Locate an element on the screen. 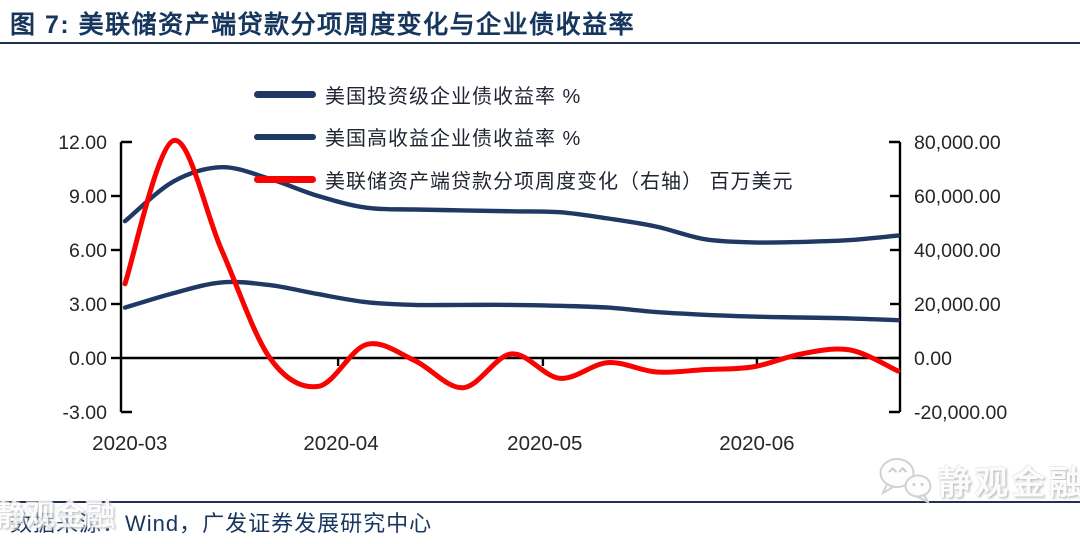  legend-item-fed-loans-weekly-change: 美联储资产端贷款分项周度变化（右轴） 百万美元 is located at coordinates (524, 179).